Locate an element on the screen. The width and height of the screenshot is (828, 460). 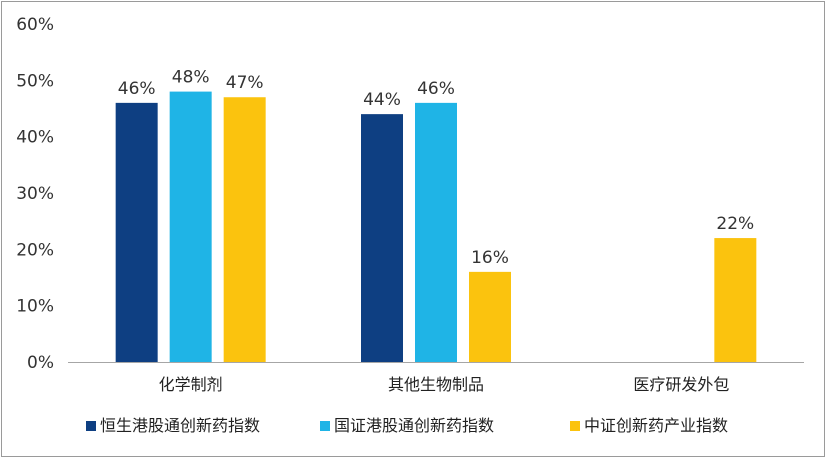
legend-label: 国证港股通创新药指数 is located at coordinates (414, 425).